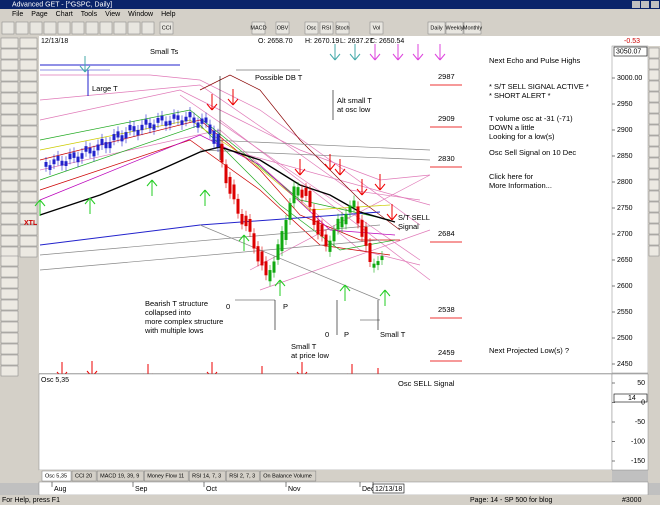 Image resolution: width=660 pixels, height=505 pixels. I want to click on menu-item: Tools, so click(89, 14).